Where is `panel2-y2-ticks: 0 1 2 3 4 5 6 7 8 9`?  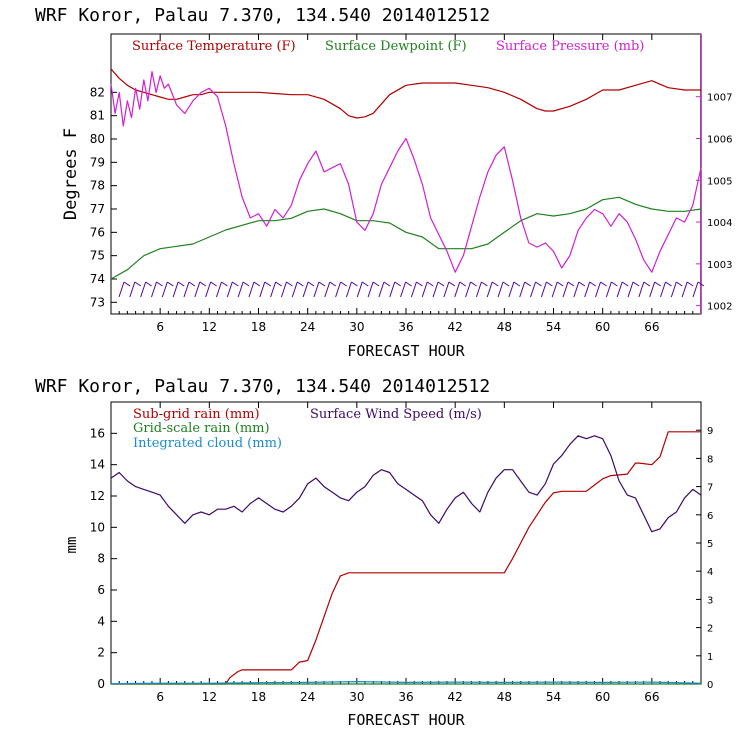
panel2-y2-ticks: 0 1 2 3 4 5 6 7 8 9 is located at coordinates (704, 558).